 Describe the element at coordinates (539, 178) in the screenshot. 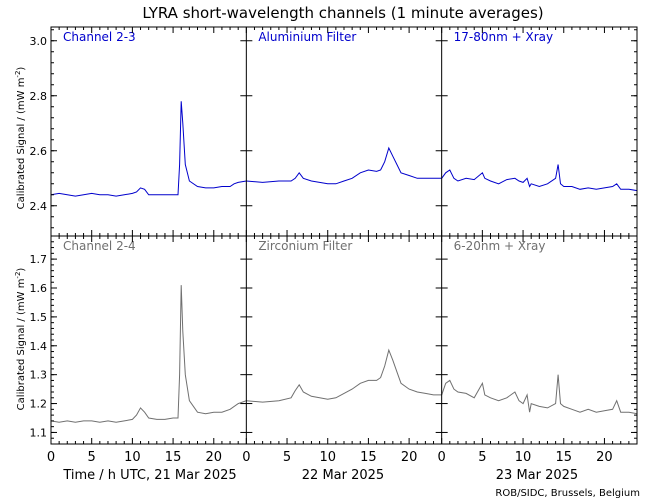

I see `series-line-17-80nm-xray` at that location.